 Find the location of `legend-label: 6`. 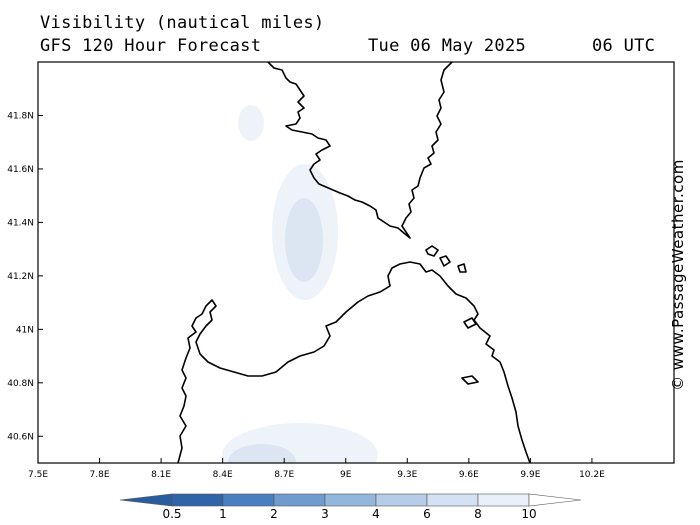

legend-label: 6 is located at coordinates (427, 514).